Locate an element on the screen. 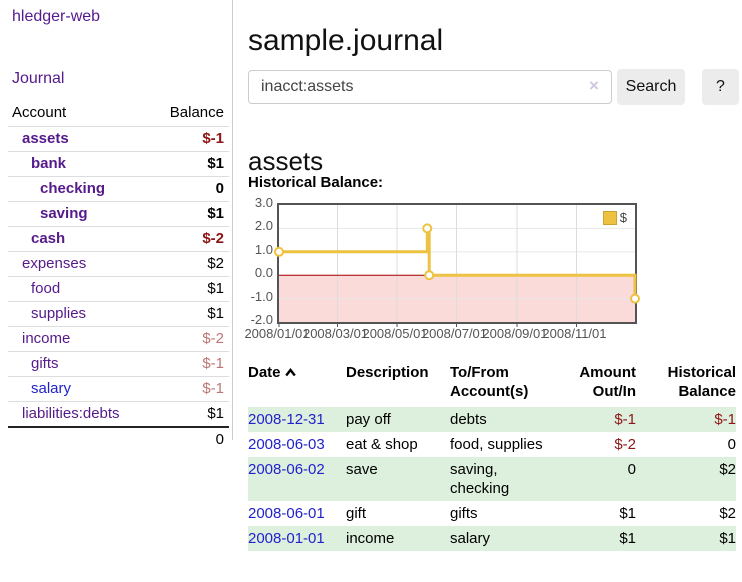 The height and width of the screenshot is (582, 742). transaction-amount: $-2 is located at coordinates (625, 444).